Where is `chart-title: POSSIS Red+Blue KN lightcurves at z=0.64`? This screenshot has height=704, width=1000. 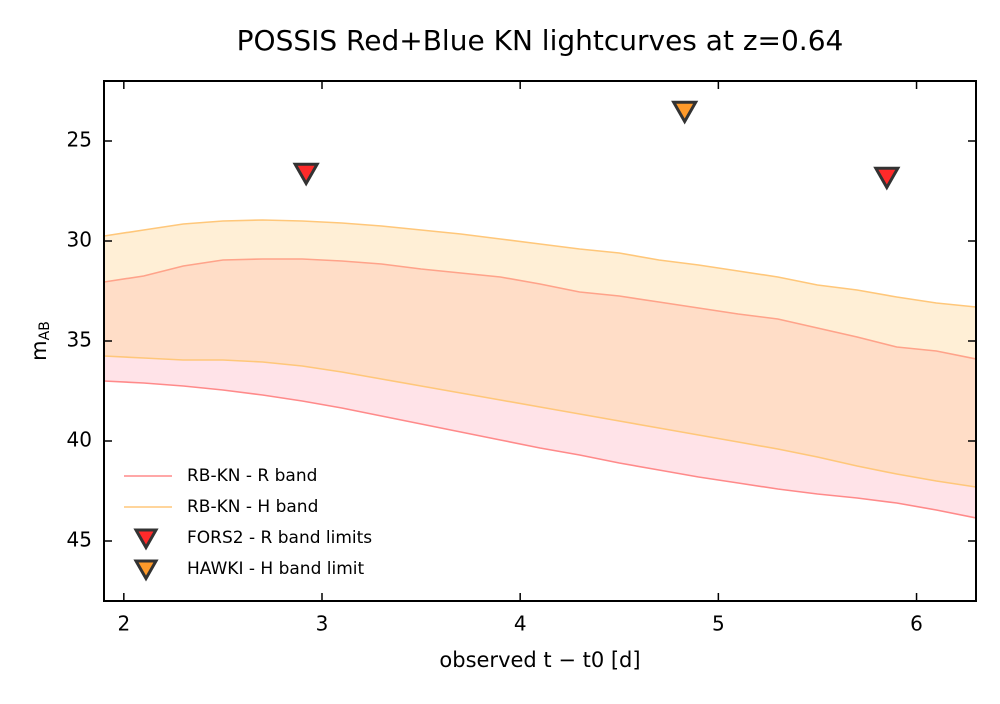 chart-title: POSSIS Red+Blue KN lightcurves at z=0.64 is located at coordinates (540, 40).